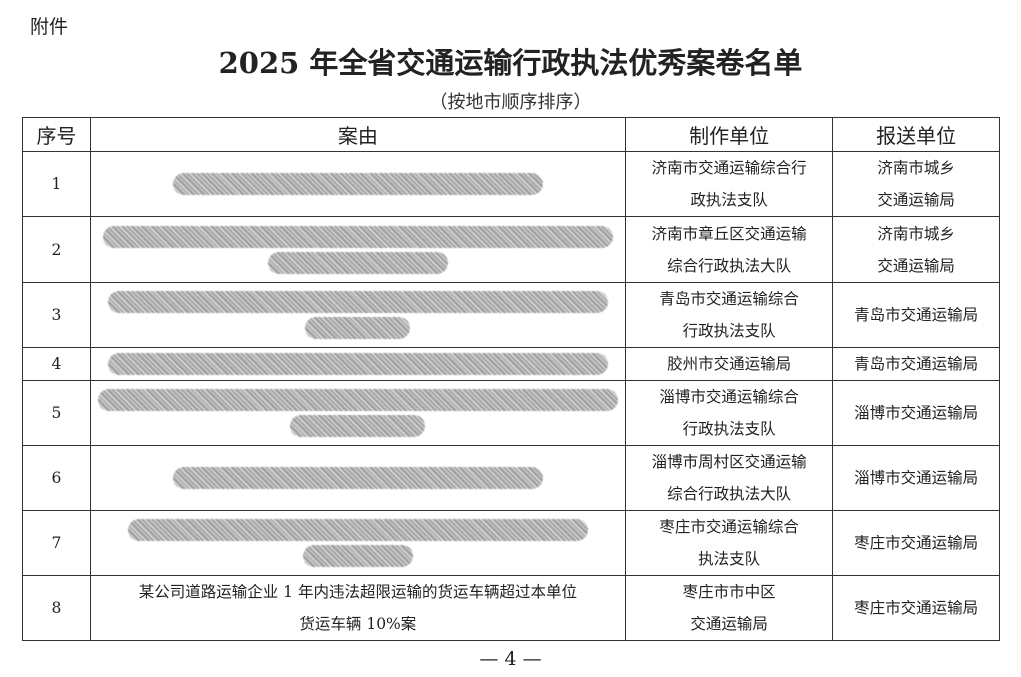  I want to click on maker-cell: 济南市交通运输综合行 政执法支队, so click(729, 184).